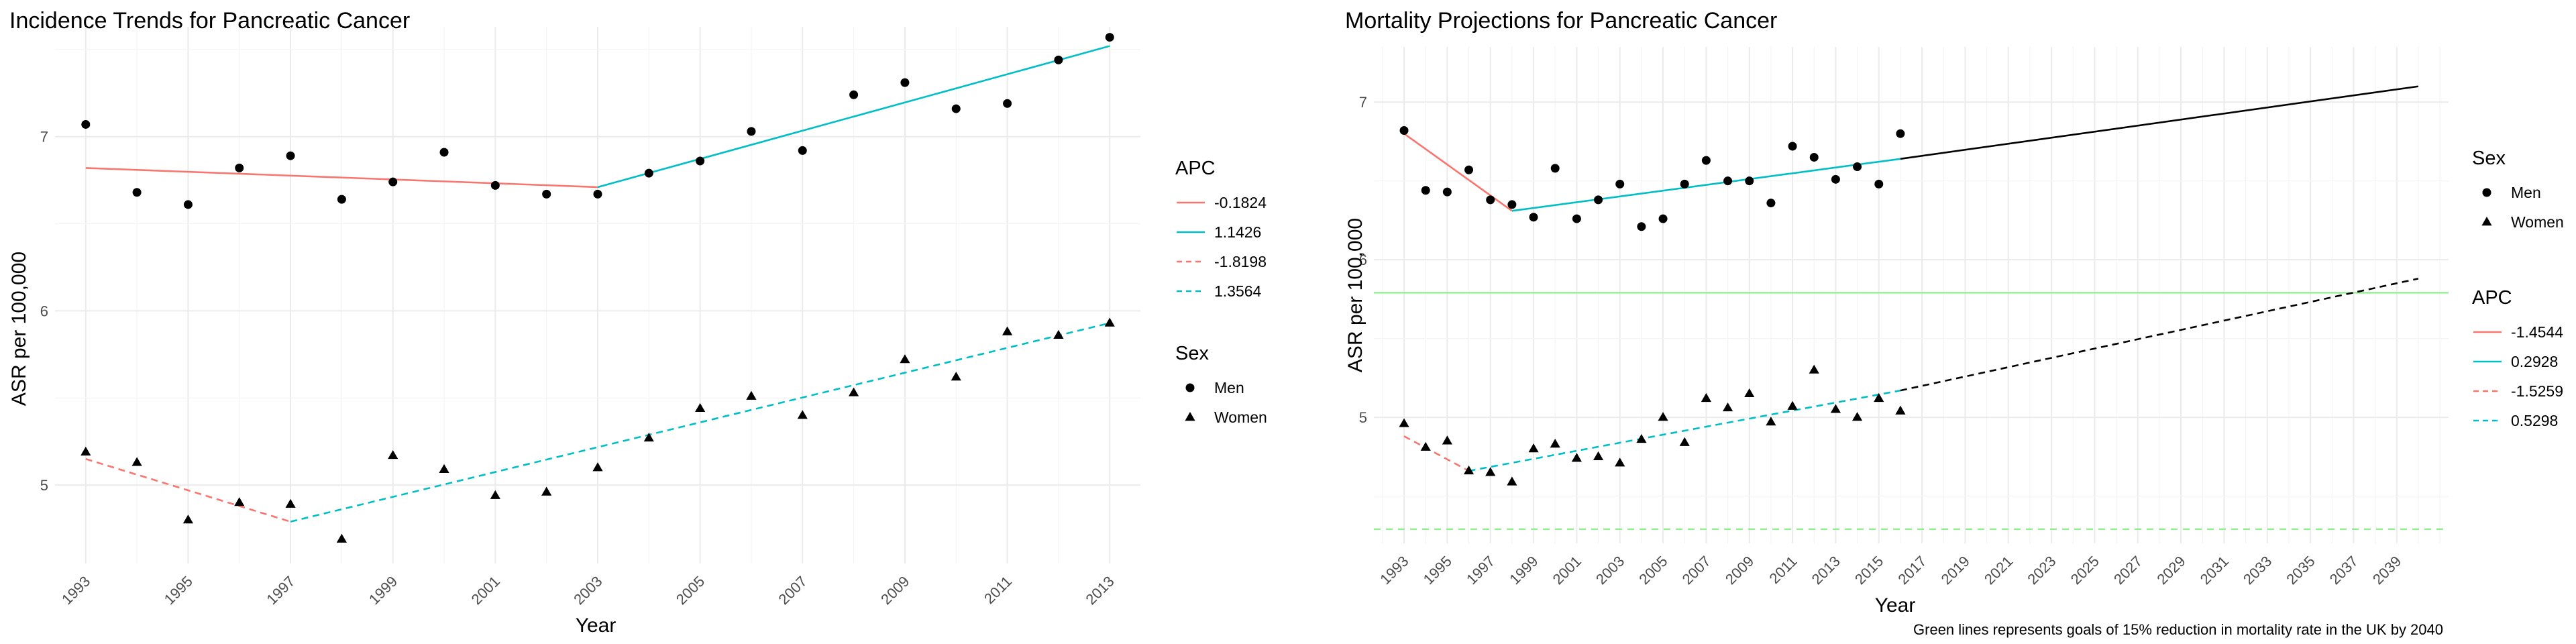  Describe the element at coordinates (209, 21) in the screenshot. I see `incidence-chart-title: Incidence Trends for Pancreatic Cancer` at that location.